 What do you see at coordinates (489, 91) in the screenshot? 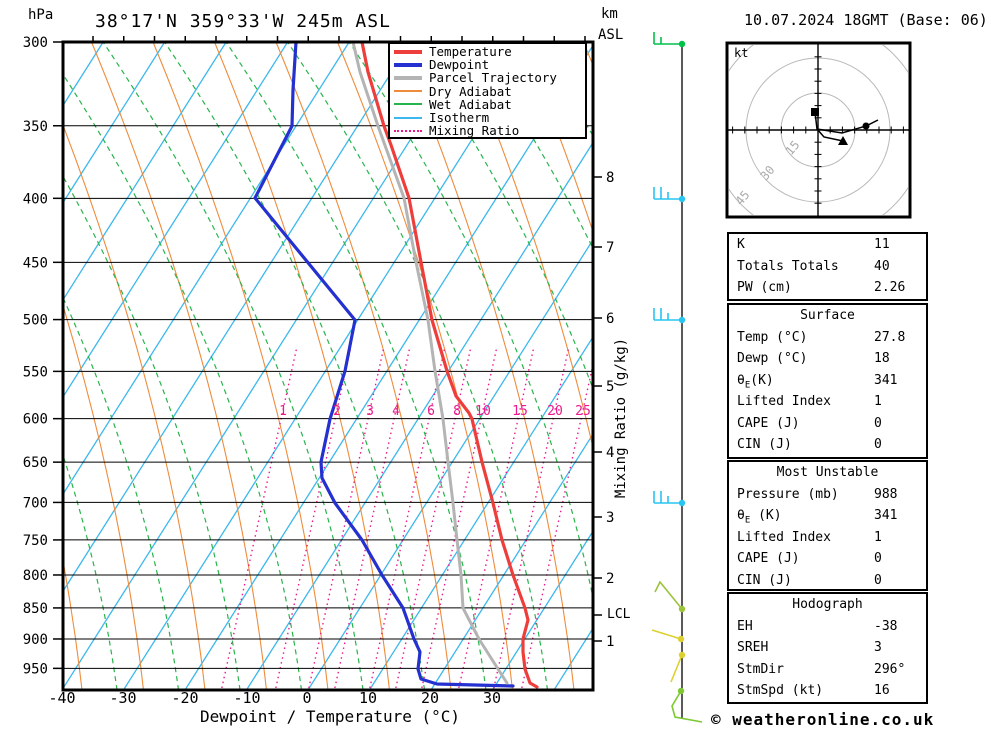
I see `legend-row: Dry Adiabat` at bounding box center [489, 91].